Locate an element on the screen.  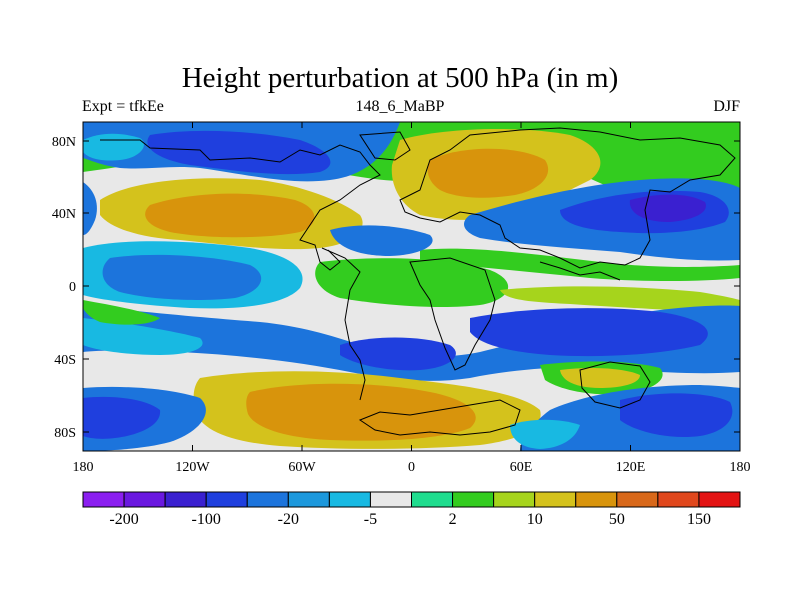
colorbar-label: -100 is located at coordinates (206, 519).